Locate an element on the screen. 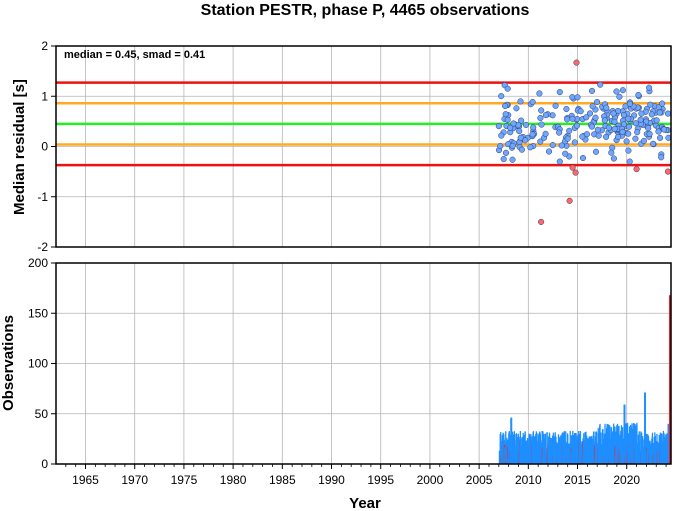 This screenshot has height=511, width=677. x-tick-label: 1970 is located at coordinates (134, 480).